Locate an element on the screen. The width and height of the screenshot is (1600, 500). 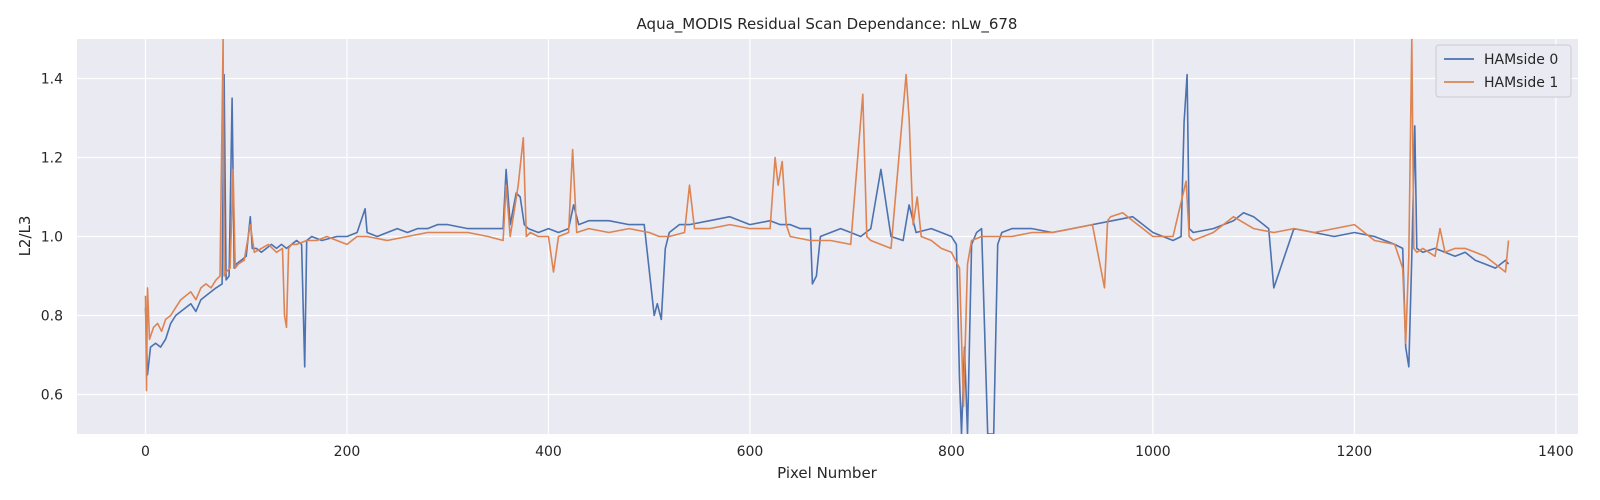
x-tick-label: 0 is located at coordinates (145, 452).